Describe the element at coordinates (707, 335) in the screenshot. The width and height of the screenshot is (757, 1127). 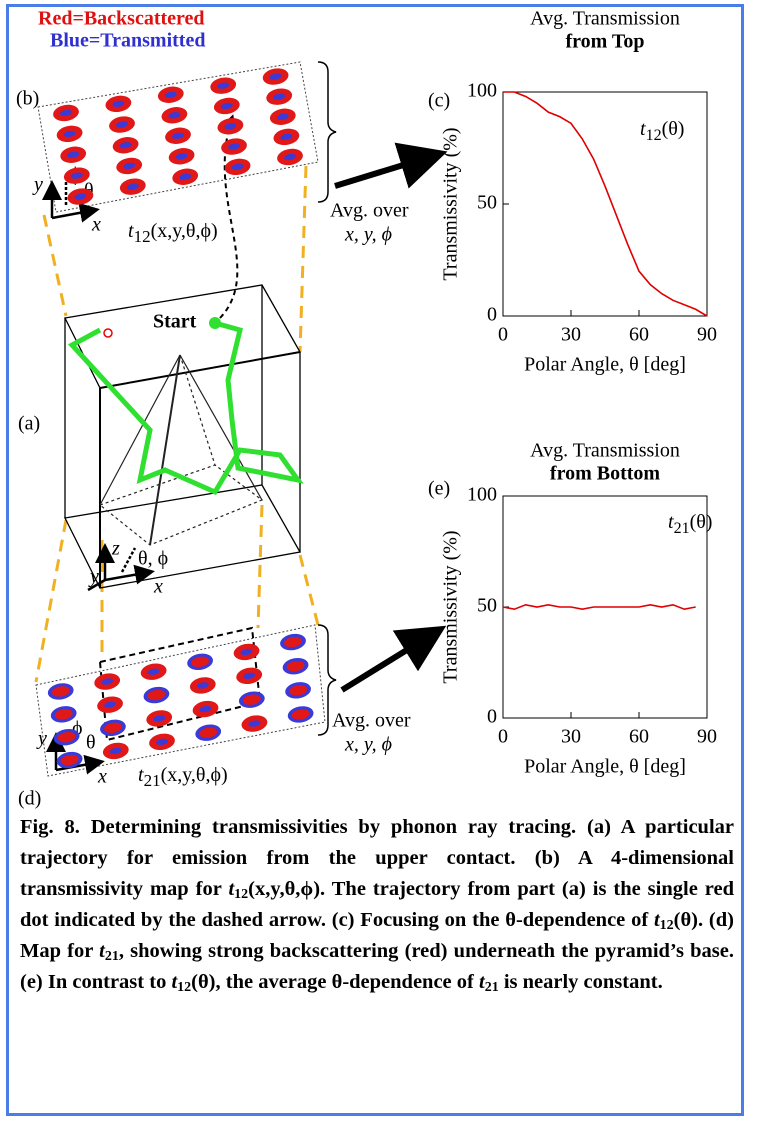
I see `x-tick-label: 90` at that location.